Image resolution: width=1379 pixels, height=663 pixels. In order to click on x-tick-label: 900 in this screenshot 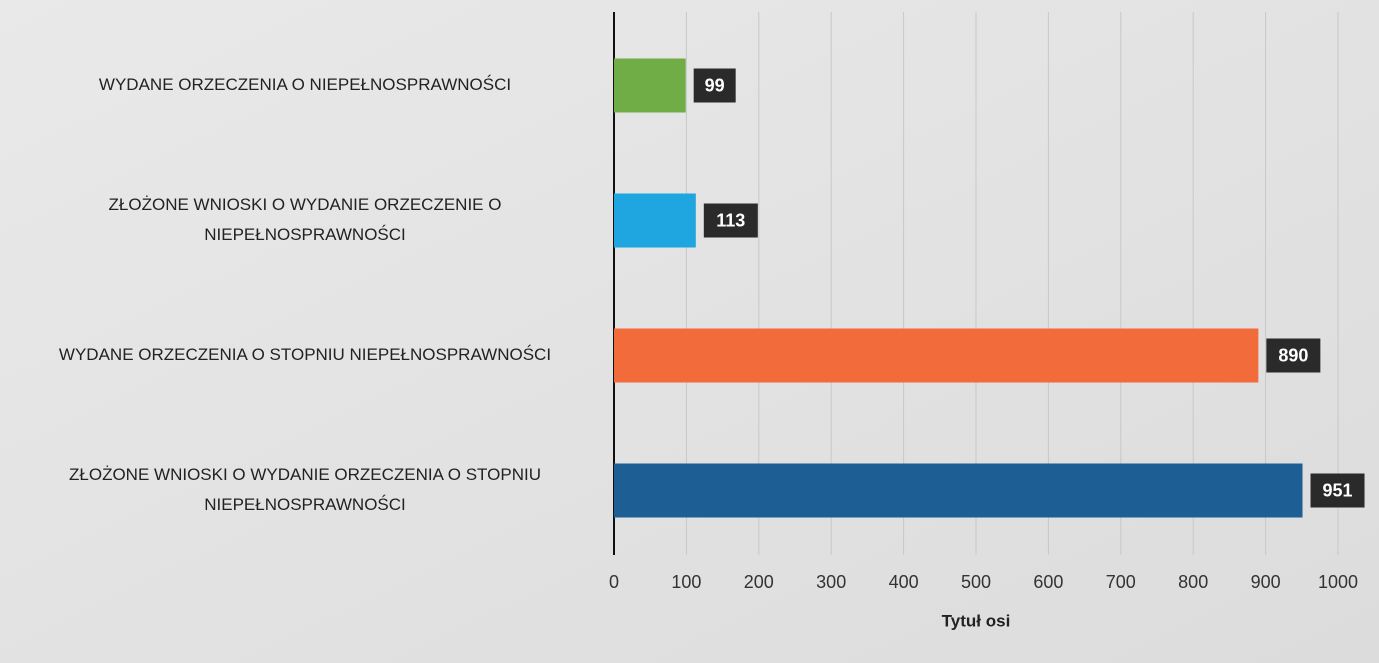, I will do `click(1266, 582)`.